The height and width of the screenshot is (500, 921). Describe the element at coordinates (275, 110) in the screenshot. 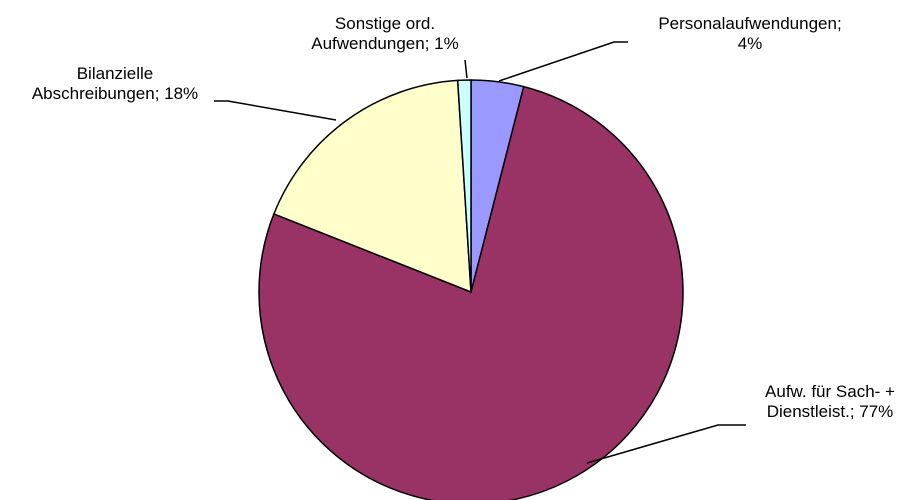

I see `leader-line-abschreibungen` at that location.